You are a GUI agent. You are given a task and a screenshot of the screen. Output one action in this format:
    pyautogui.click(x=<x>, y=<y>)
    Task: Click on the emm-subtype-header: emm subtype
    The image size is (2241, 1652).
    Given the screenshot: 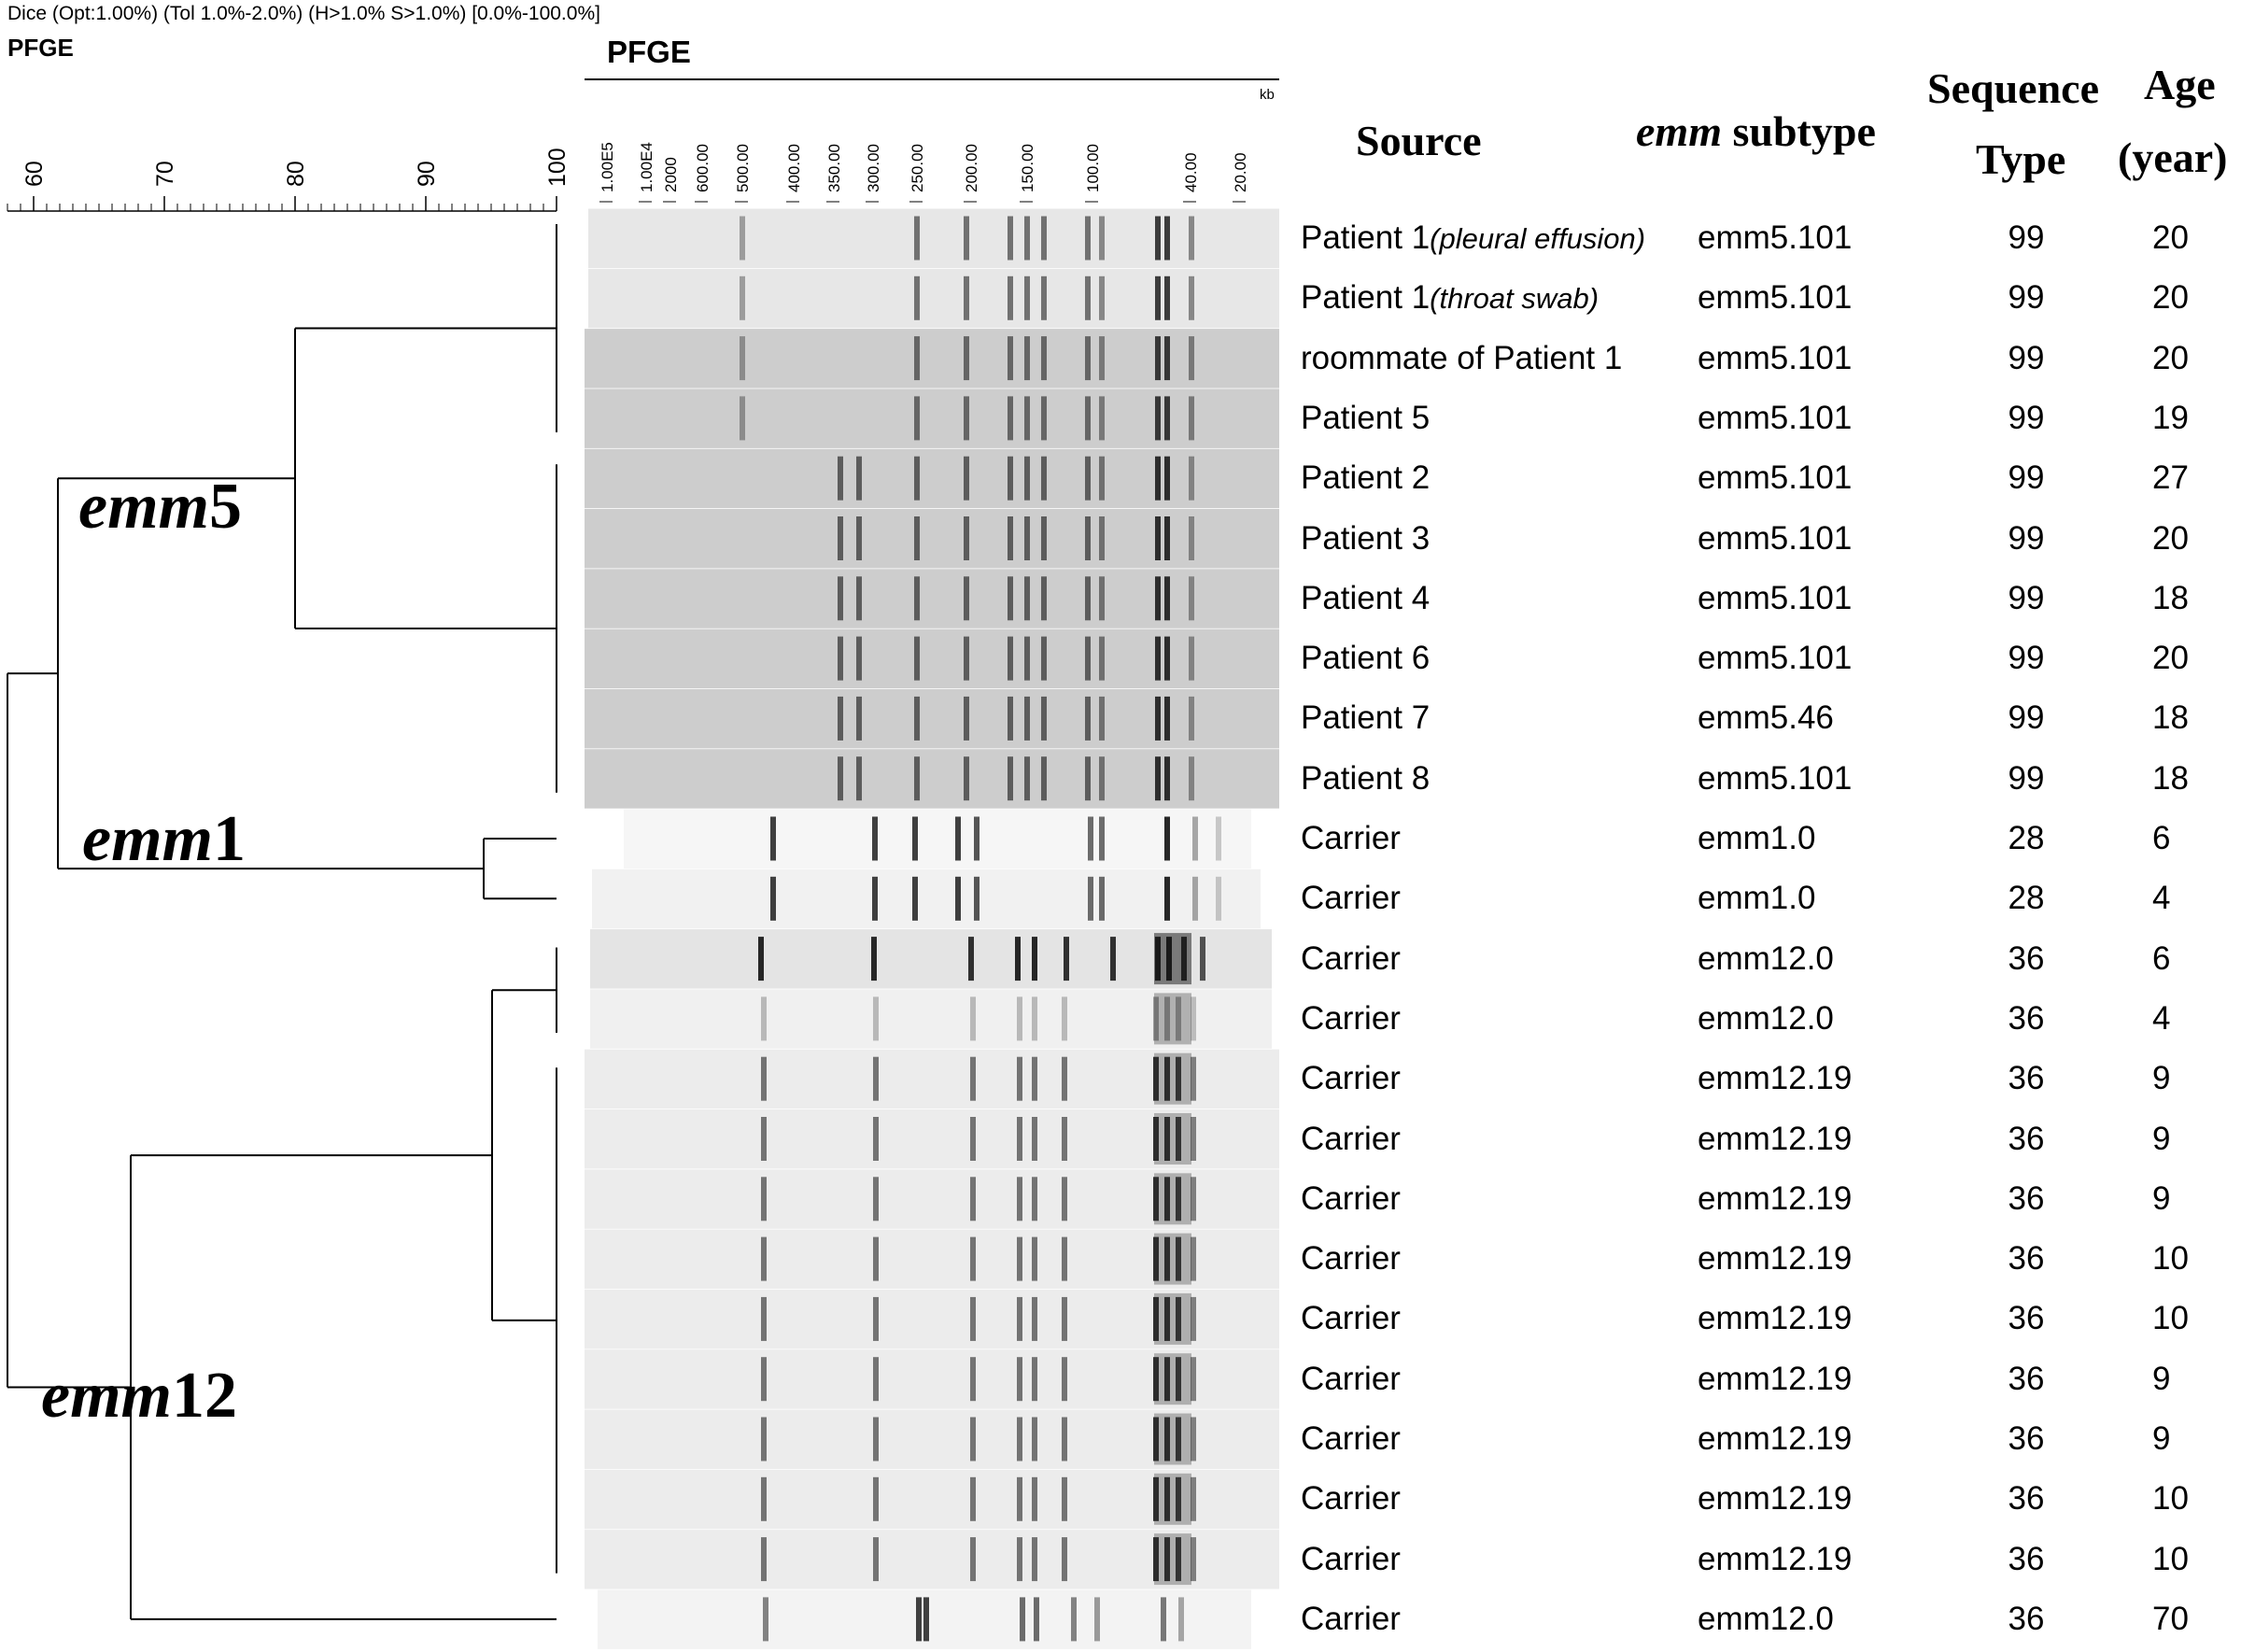 What is the action you would take?
    pyautogui.click(x=1756, y=131)
    